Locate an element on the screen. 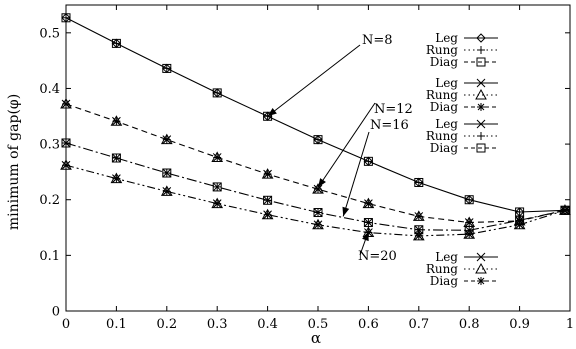 This screenshot has height=349, width=576. arrow-n20 is located at coordinates (364, 243).